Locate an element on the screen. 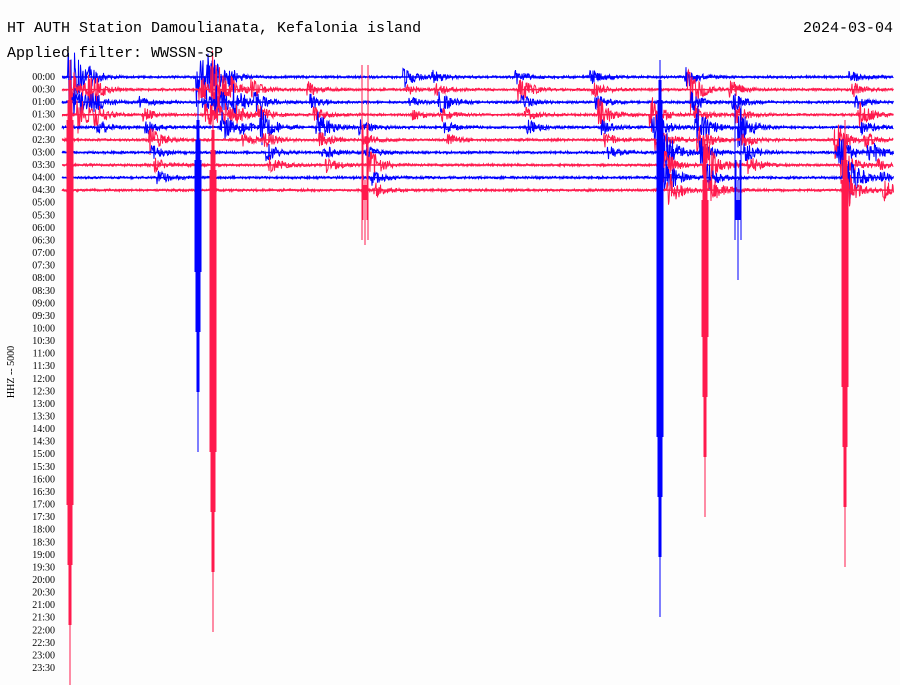 This screenshot has width=900, height=685. time-label: 02:30 is located at coordinates (43, 140).